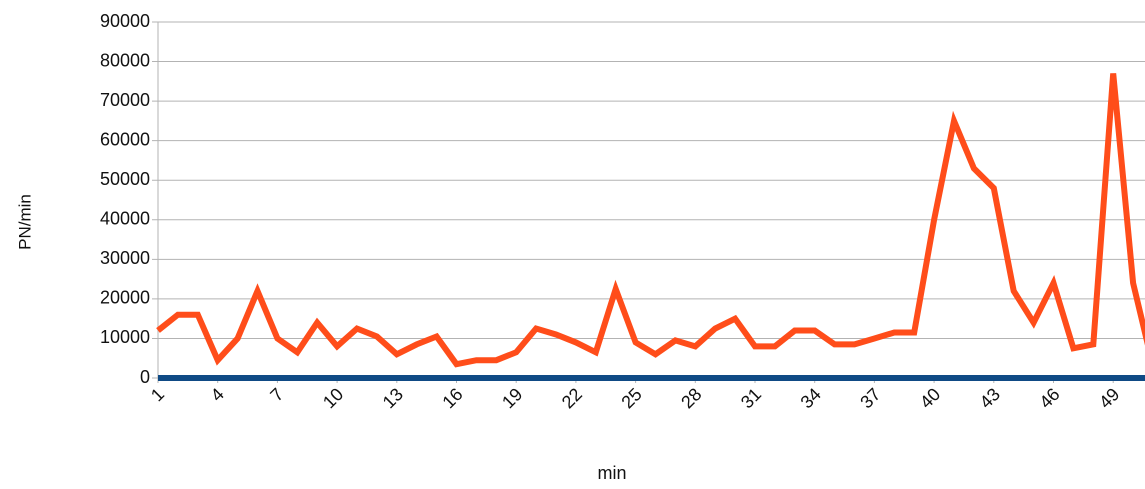 The height and width of the screenshot is (489, 1145). What do you see at coordinates (125, 60) in the screenshot?
I see `y-tick-label: 80000` at bounding box center [125, 60].